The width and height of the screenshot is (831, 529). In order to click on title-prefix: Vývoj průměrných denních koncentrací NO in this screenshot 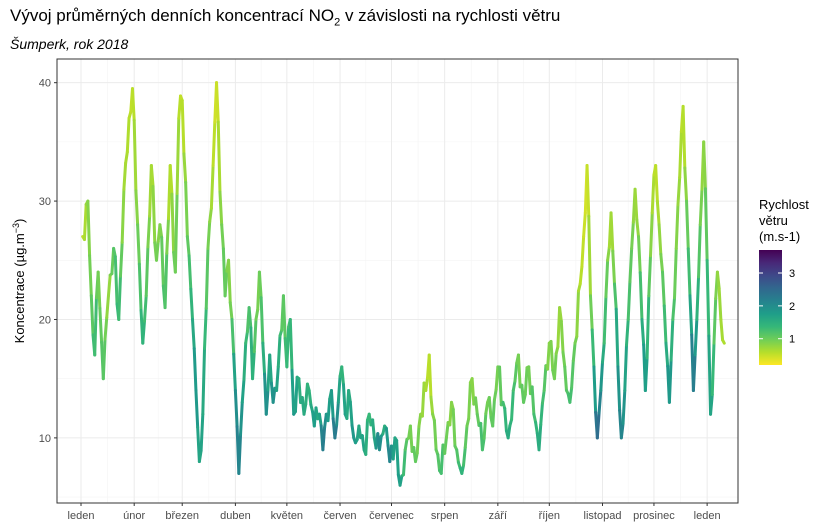, I will do `click(172, 15)`.